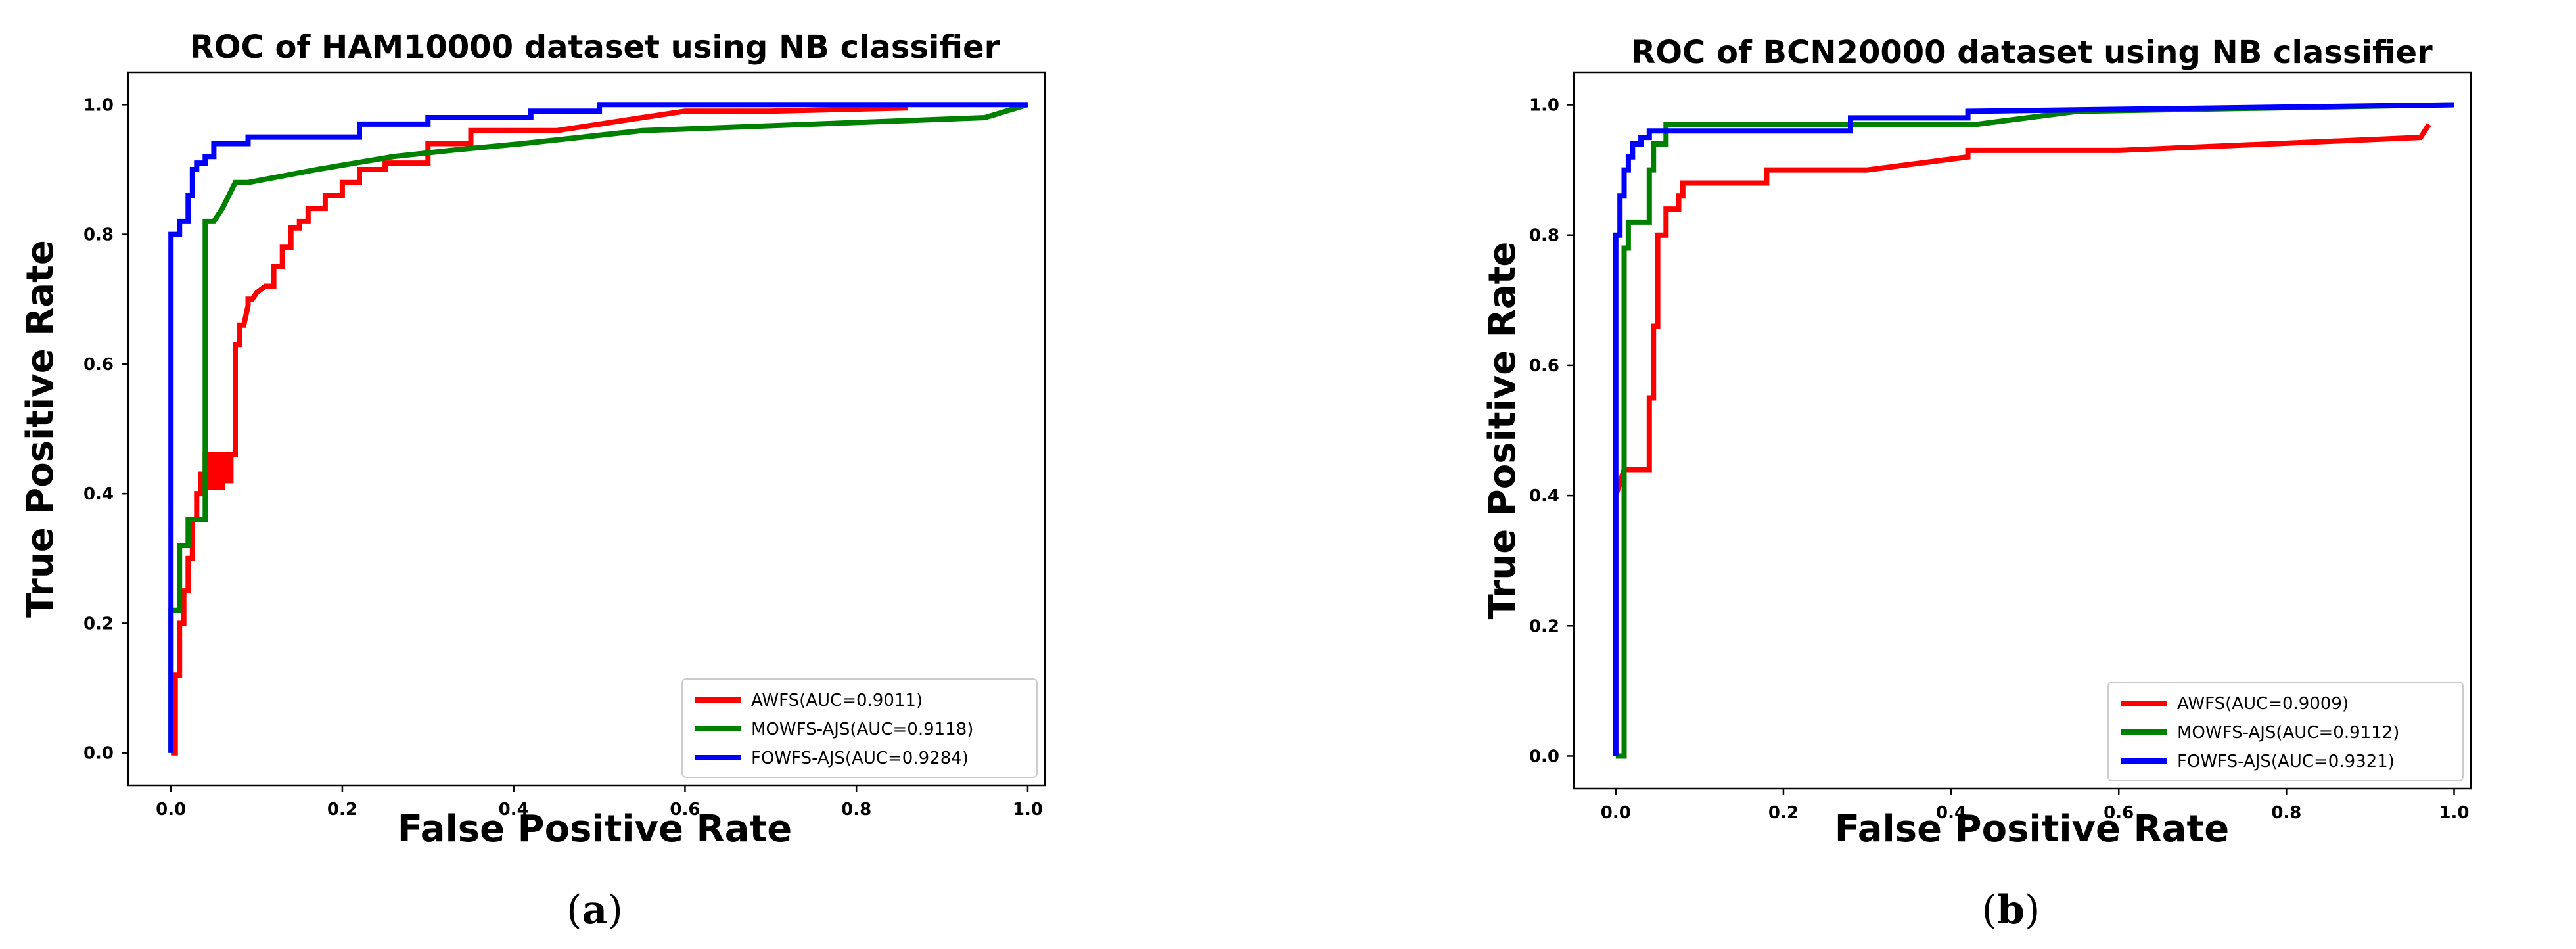 This screenshot has width=2576, height=949. I want to click on subfigure-caption: (b), so click(2011, 910).